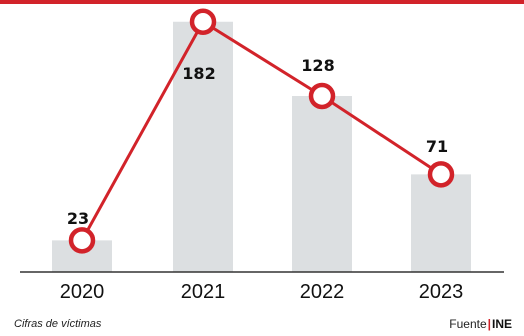  Describe the element at coordinates (198, 73) in the screenshot. I see `value-label-2021: 182` at that location.